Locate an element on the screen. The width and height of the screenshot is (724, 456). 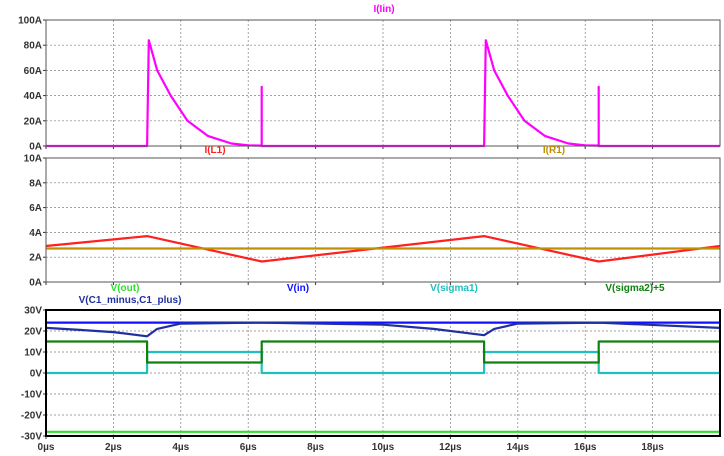
x-tick-label: 4µs is located at coordinates (180, 447).